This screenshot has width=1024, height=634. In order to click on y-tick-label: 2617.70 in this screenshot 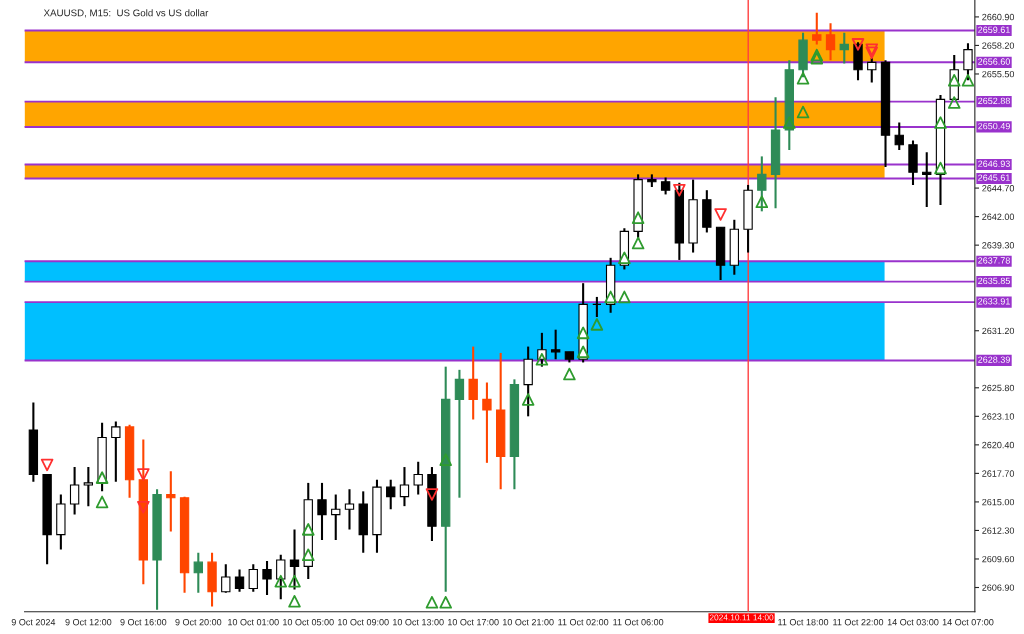, I will do `click(998, 473)`.